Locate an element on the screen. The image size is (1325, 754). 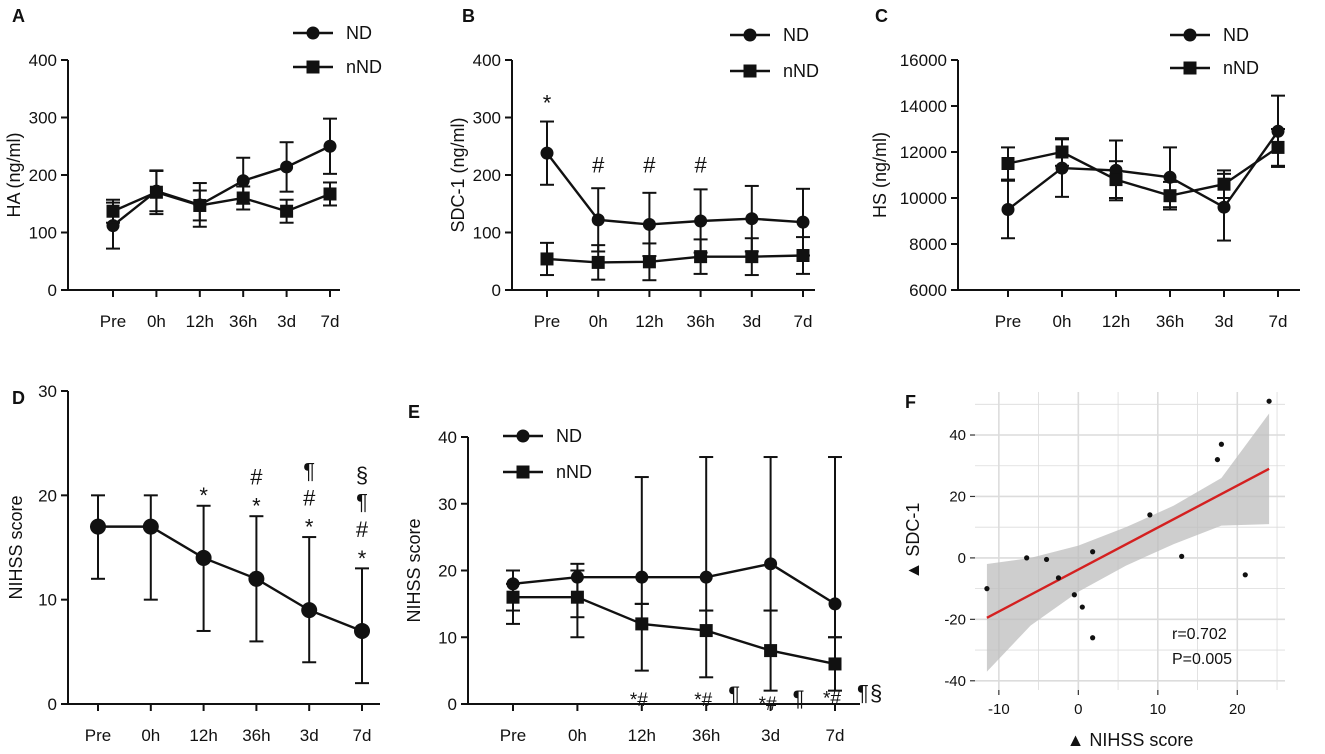
y-tick-label: 10000 is located at coordinates (923, 198).